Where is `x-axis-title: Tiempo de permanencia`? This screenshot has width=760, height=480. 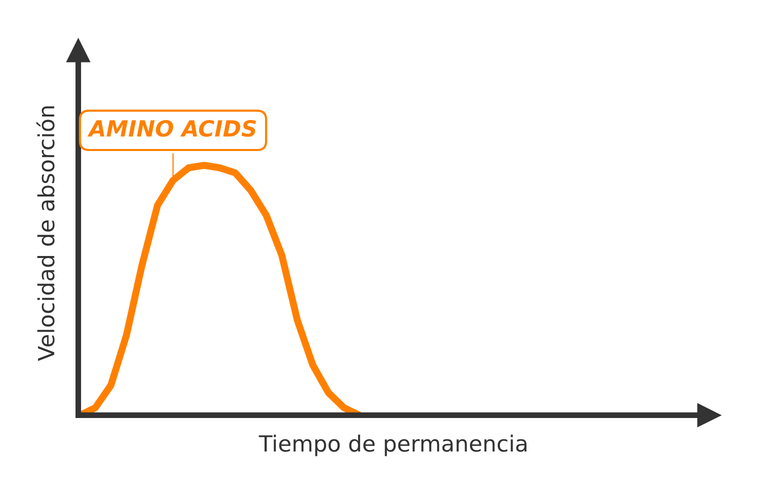
x-axis-title: Tiempo de permanencia is located at coordinates (392, 445).